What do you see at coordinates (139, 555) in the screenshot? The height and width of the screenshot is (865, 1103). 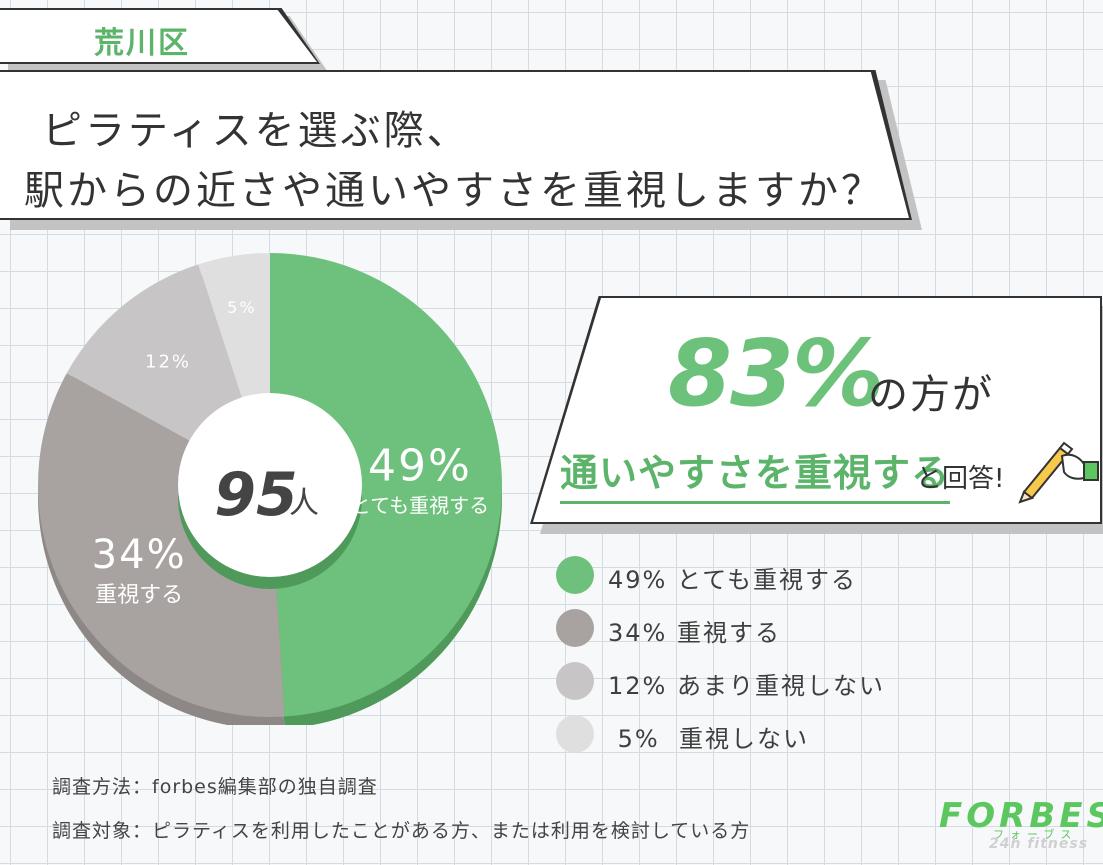 I see `slice-percent-label: 34%` at bounding box center [139, 555].